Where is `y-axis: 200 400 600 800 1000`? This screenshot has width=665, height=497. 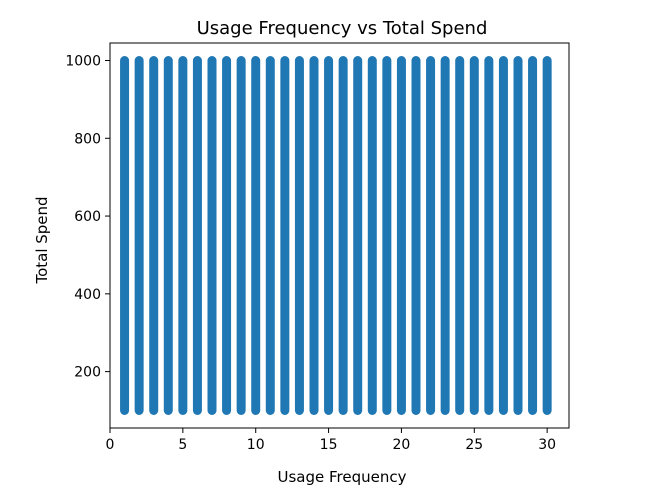 y-axis: 200 400 600 800 1000 is located at coordinates (87, 217).